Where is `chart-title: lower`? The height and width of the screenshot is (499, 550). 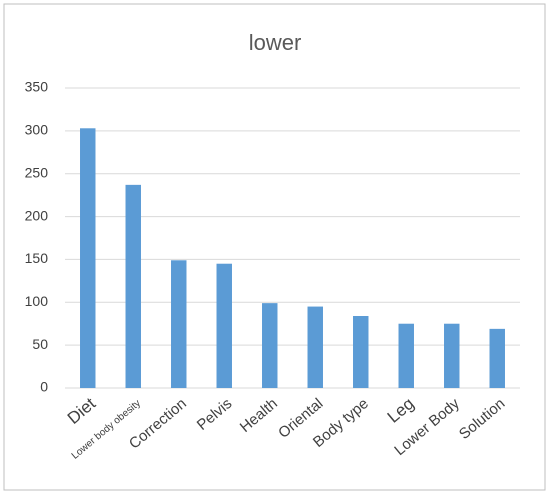 chart-title: lower is located at coordinates (275, 42).